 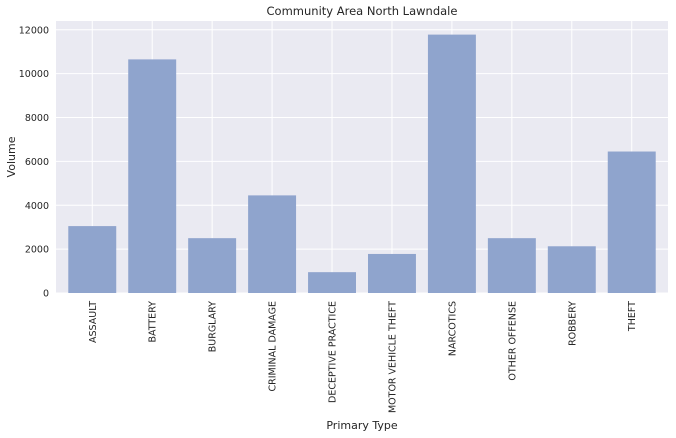 I want to click on bar-robbery, so click(x=571, y=269).